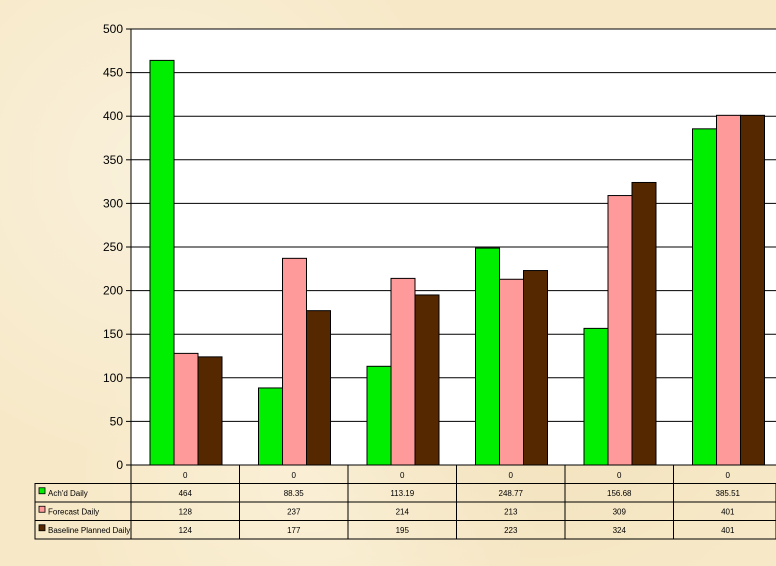 This screenshot has width=776, height=566. Describe the element at coordinates (728, 493) in the screenshot. I see `data-label: 385.51` at that location.